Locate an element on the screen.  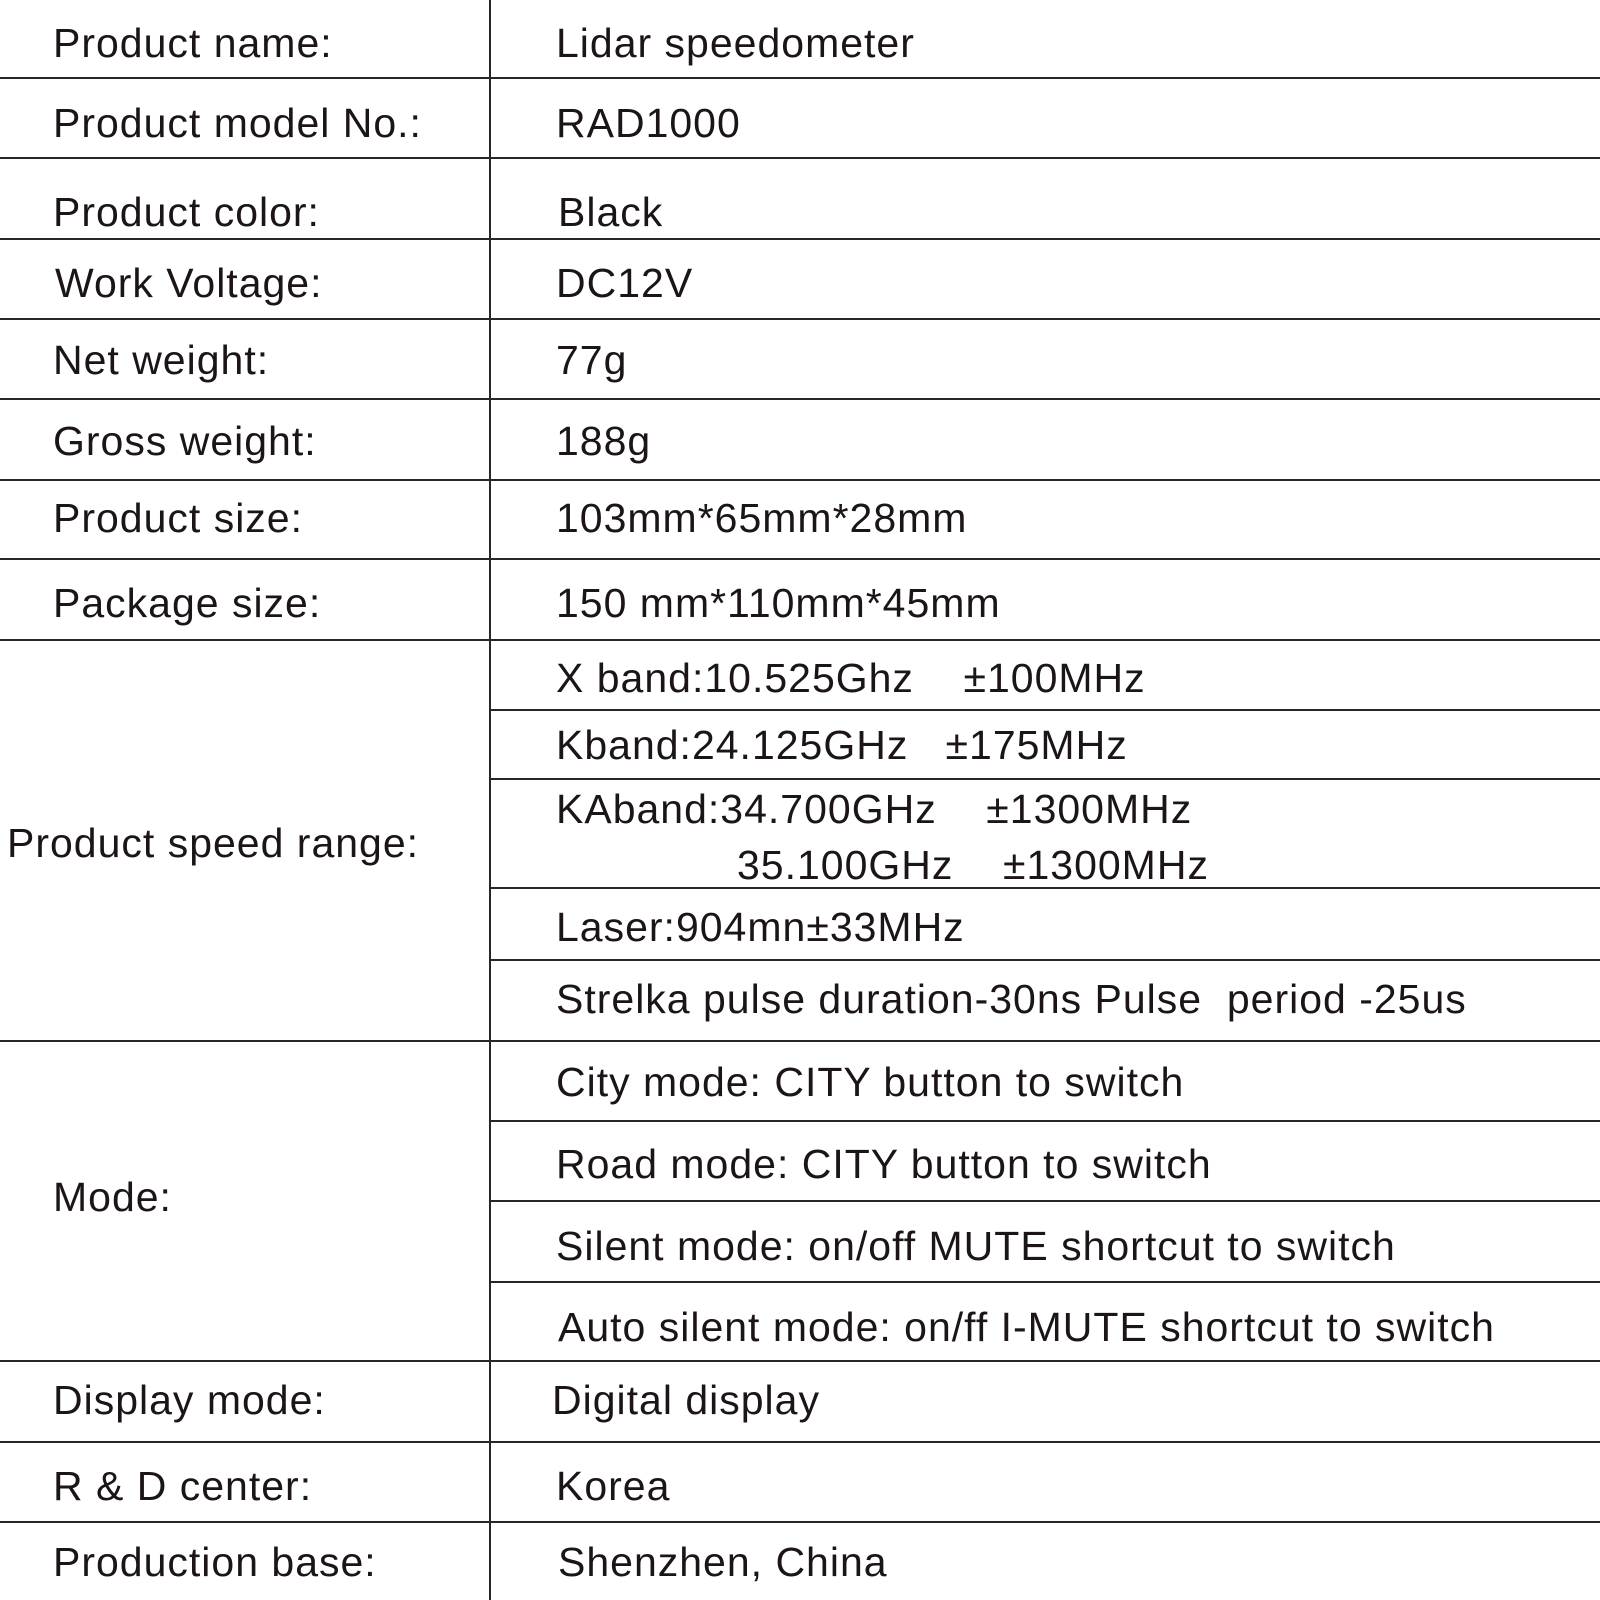
value-gross-weight: 188g is located at coordinates (604, 441).